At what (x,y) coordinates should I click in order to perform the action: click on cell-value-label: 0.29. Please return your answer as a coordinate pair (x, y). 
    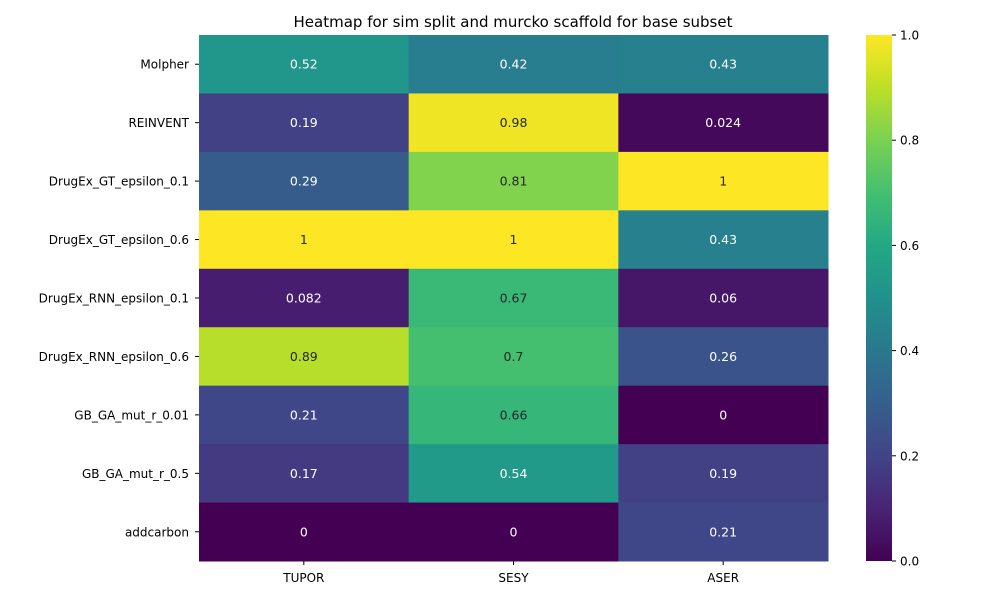
    Looking at the image, I should click on (304, 181).